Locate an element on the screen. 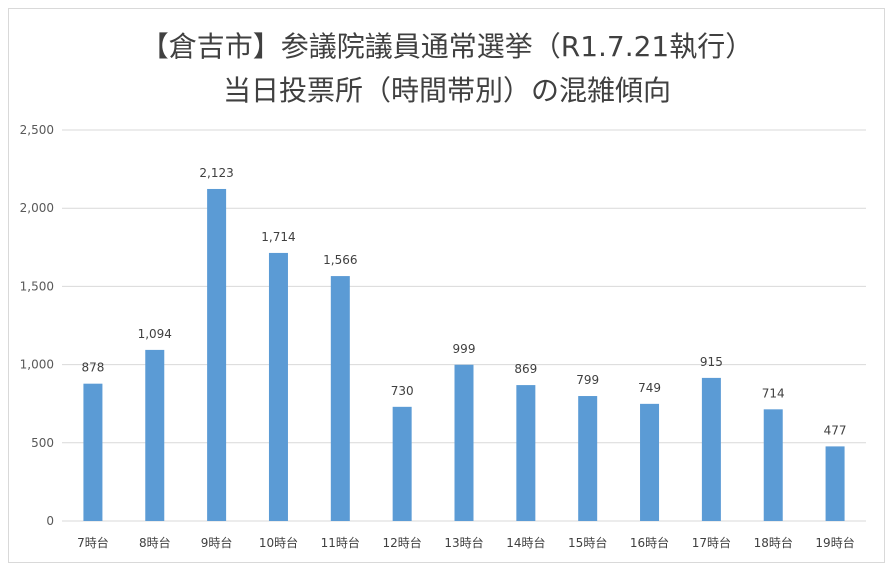 Image resolution: width=894 pixels, height=572 pixels. x-tick-label: 17時台 is located at coordinates (711, 542).